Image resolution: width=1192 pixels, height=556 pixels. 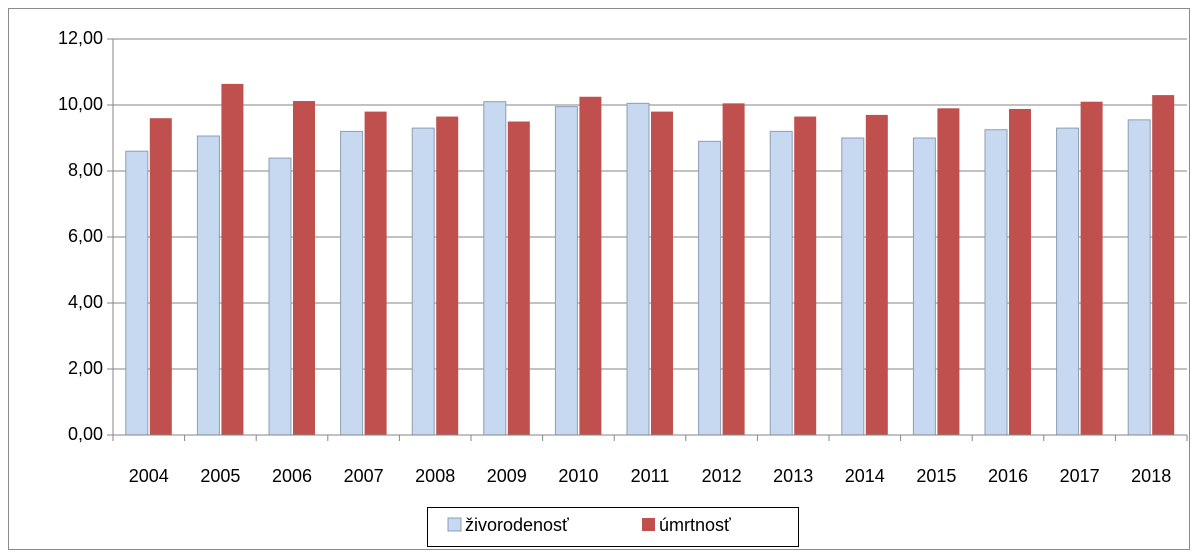 I want to click on x-tick-label: 2009, so click(x=507, y=476).